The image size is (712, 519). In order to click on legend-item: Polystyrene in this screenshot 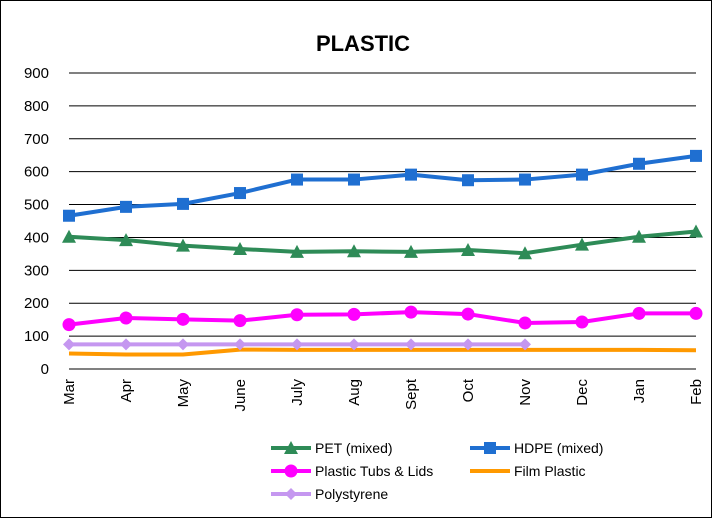, I will do `click(329, 494)`.